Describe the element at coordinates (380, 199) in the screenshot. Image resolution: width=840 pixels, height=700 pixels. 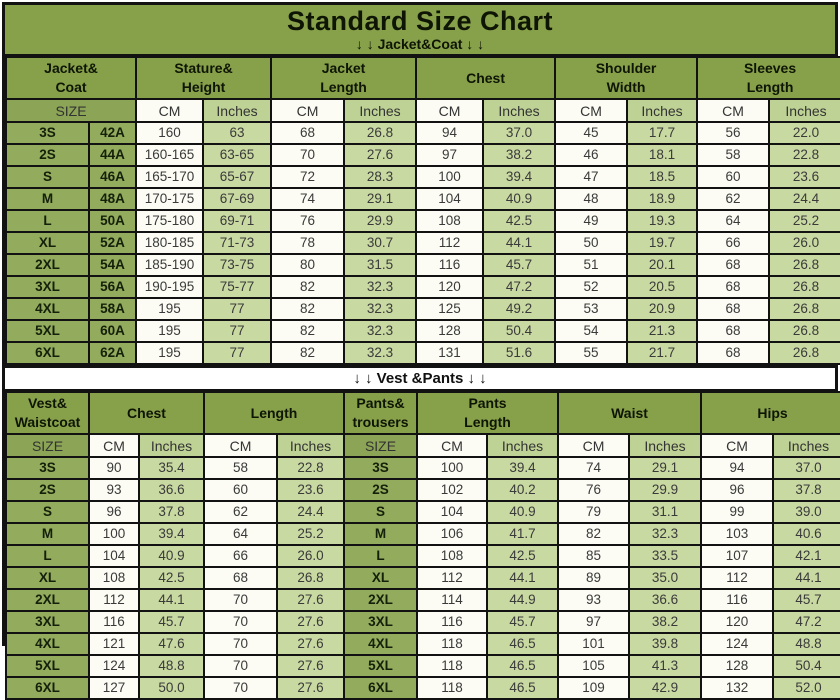
I see `cell: 29.1` at that location.